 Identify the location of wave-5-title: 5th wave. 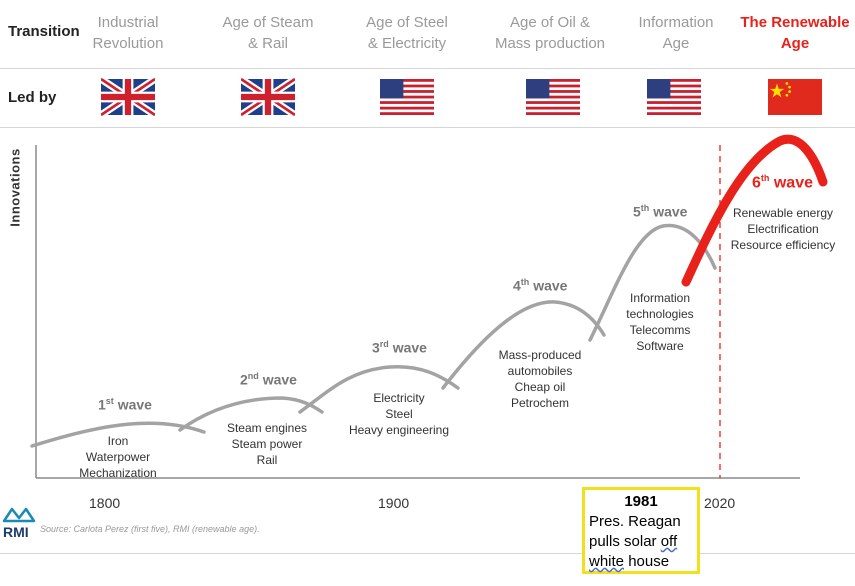
(660, 211).